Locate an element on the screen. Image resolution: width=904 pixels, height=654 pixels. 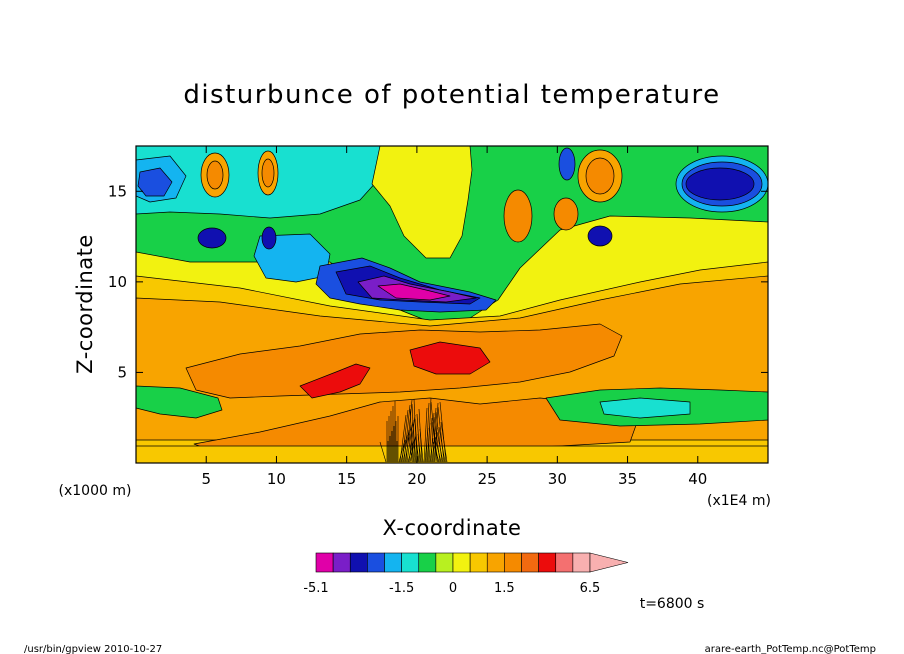
x-tick-label: 5 is located at coordinates (206, 479).